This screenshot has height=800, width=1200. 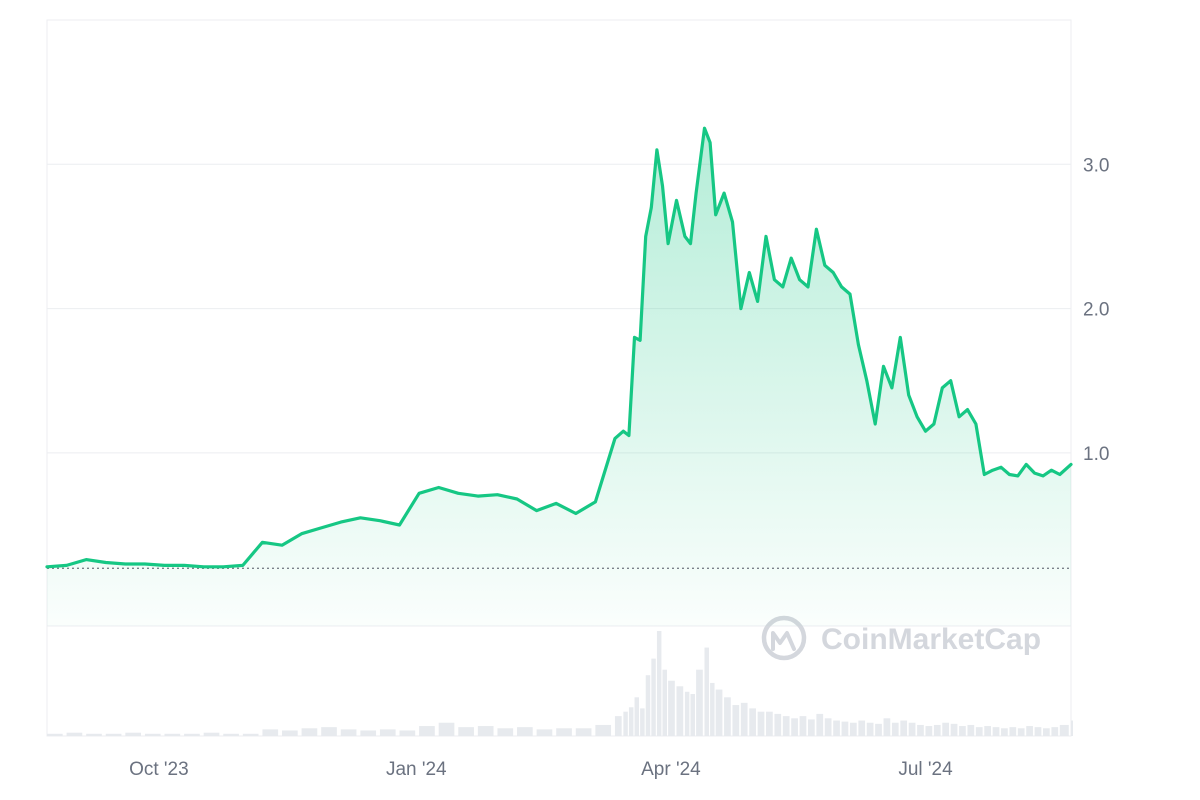 I want to click on watermark: CoinMarketCap, so click(x=901, y=638).